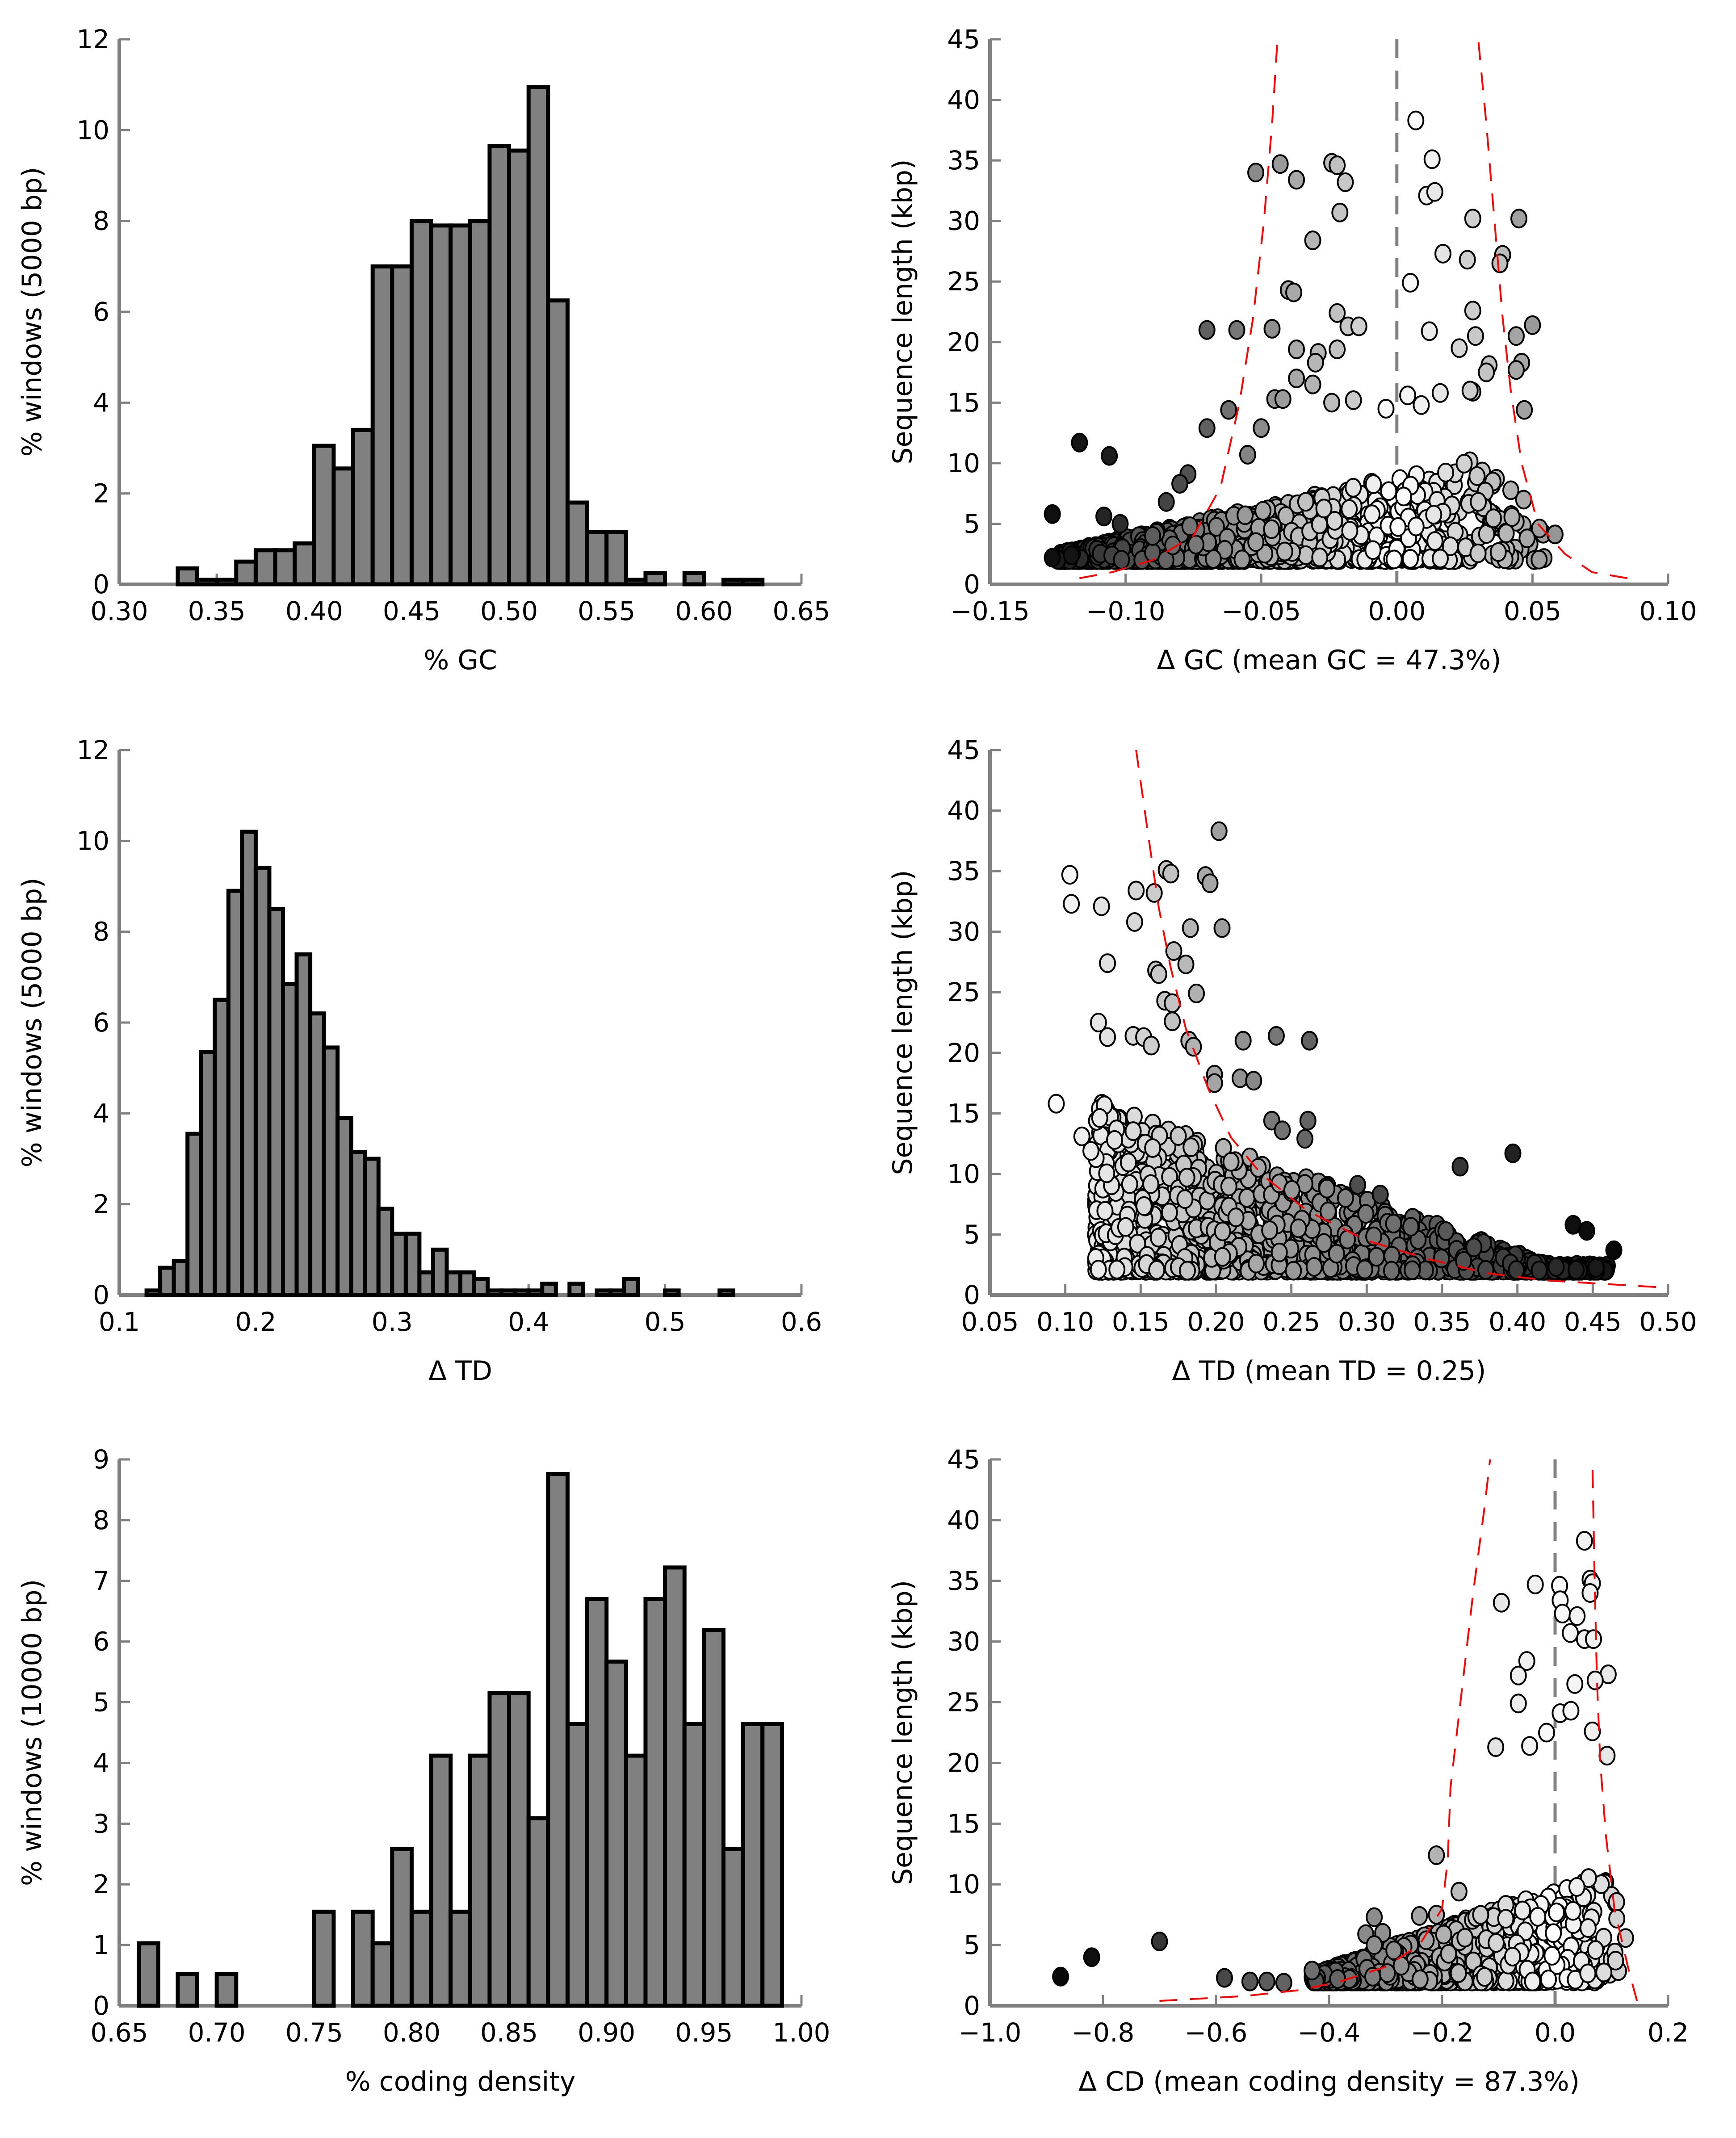 The image size is (1736, 2138). Describe the element at coordinates (101, 1113) in the screenshot. I see `y-tick-label: 4` at that location.